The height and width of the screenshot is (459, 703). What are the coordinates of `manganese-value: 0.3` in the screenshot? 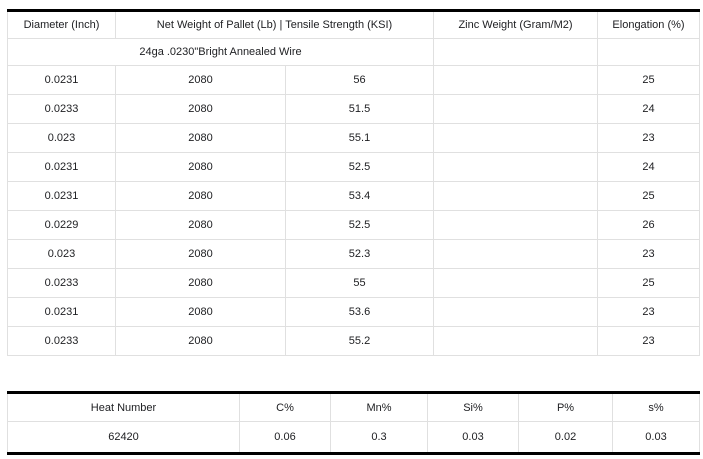 It's located at (379, 437).